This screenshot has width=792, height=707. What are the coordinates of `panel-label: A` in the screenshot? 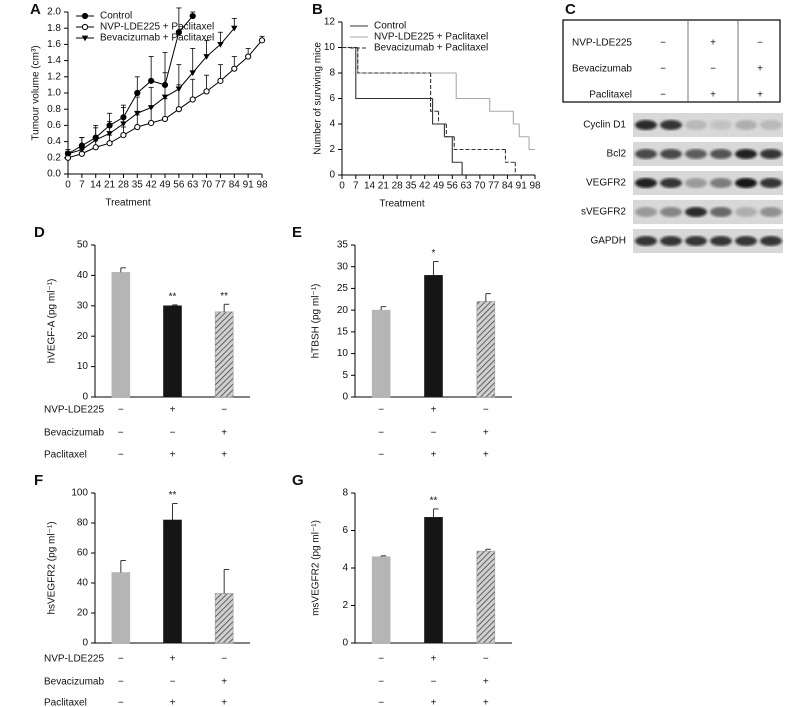 It's located at (35, 9).